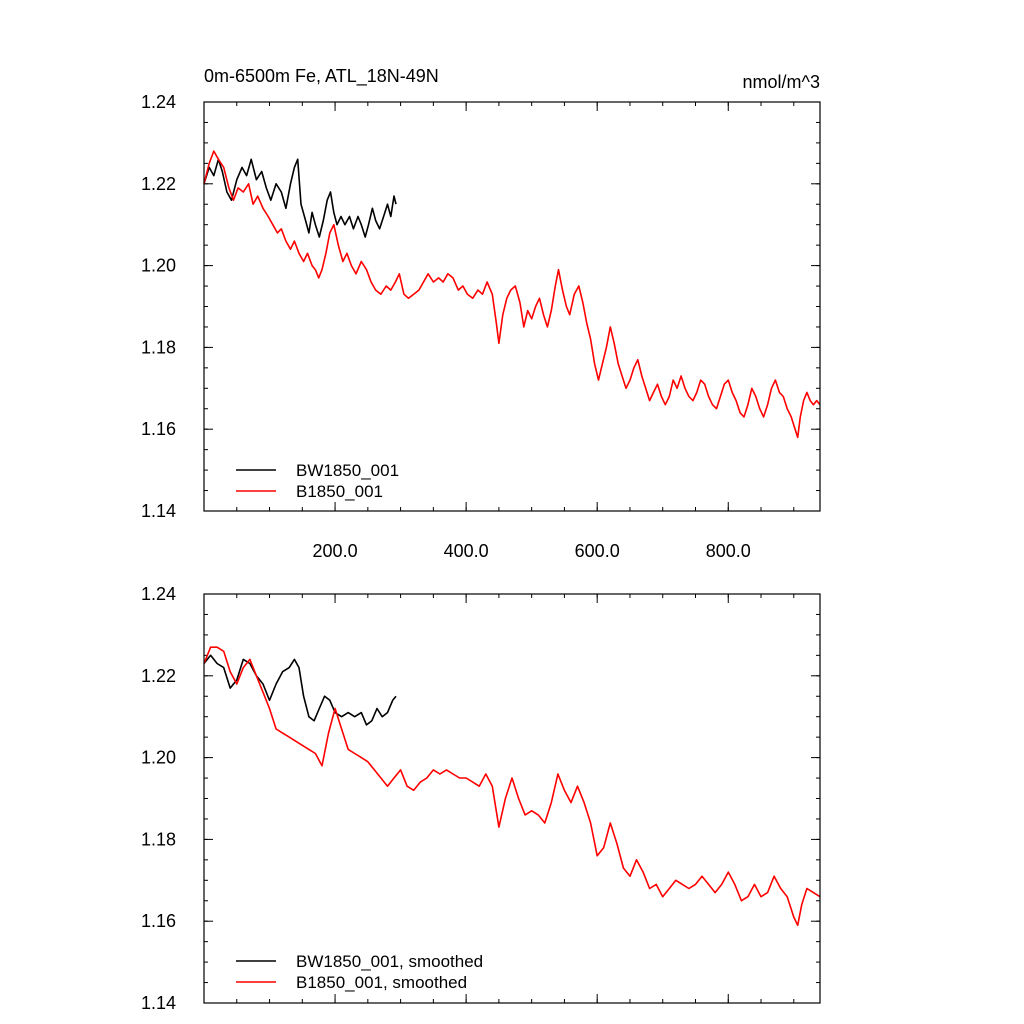 The image size is (1024, 1024). Describe the element at coordinates (339, 491) in the screenshot. I see `legend-label: B1850_001` at that location.